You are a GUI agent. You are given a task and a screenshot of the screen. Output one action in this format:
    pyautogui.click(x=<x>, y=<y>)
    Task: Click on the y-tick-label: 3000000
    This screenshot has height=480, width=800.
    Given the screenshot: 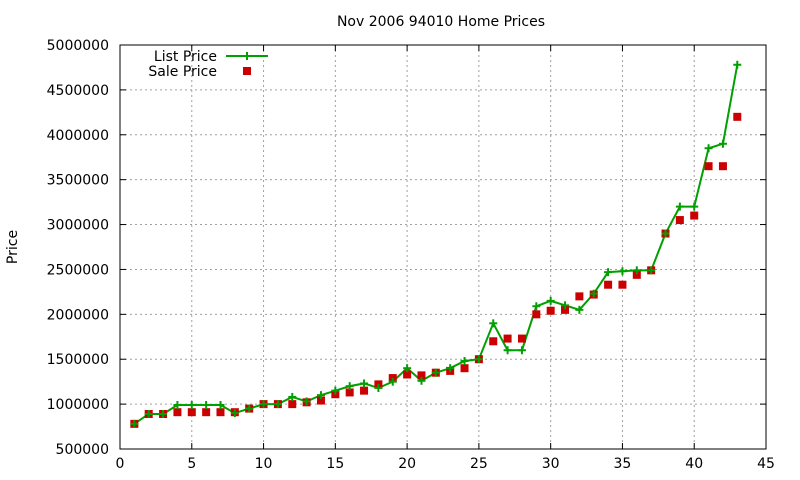 What is the action you would take?
    pyautogui.click(x=78, y=226)
    